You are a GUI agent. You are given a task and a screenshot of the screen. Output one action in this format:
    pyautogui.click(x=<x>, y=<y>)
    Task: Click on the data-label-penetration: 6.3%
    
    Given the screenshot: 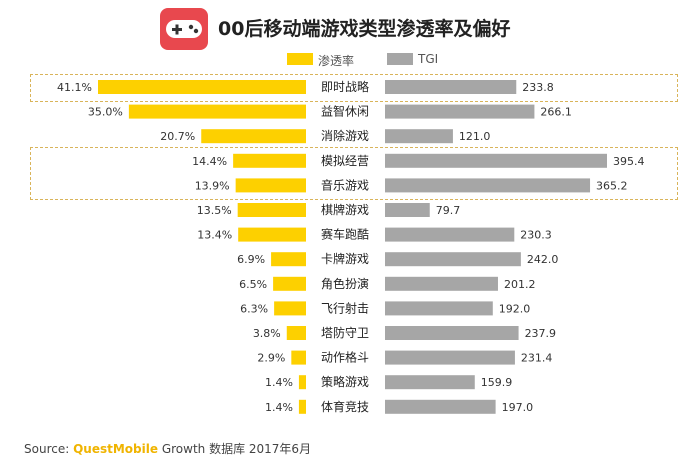 What is the action you would take?
    pyautogui.click(x=254, y=308)
    